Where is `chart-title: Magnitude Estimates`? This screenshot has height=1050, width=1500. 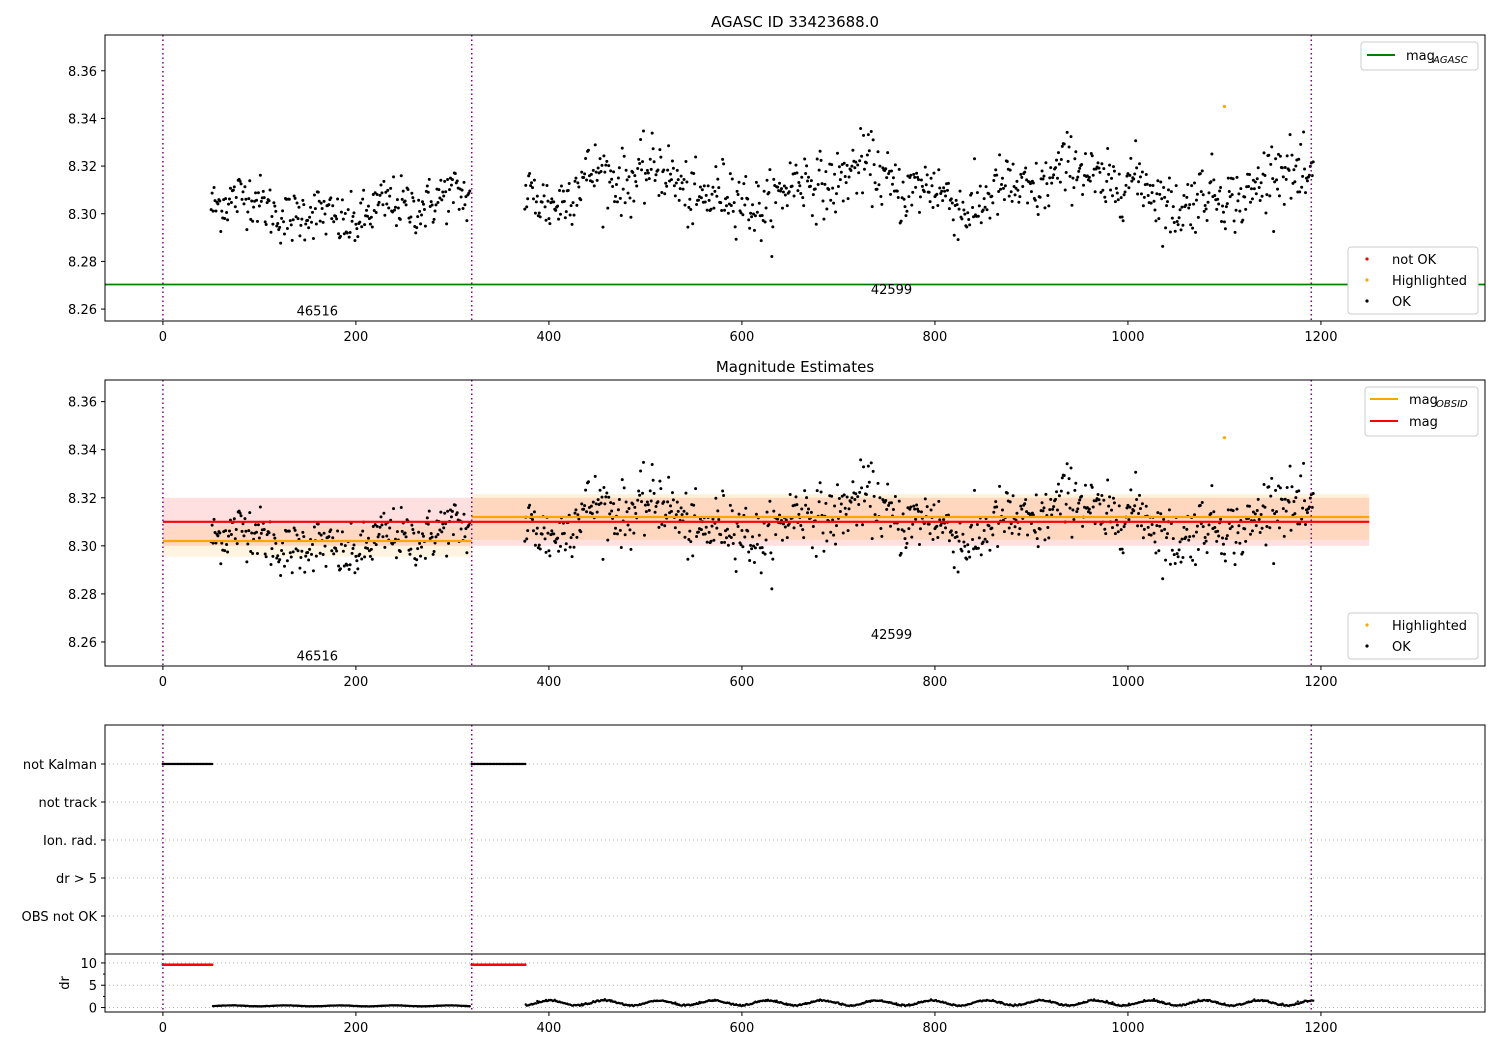
chart-title: Magnitude Estimates is located at coordinates (795, 367).